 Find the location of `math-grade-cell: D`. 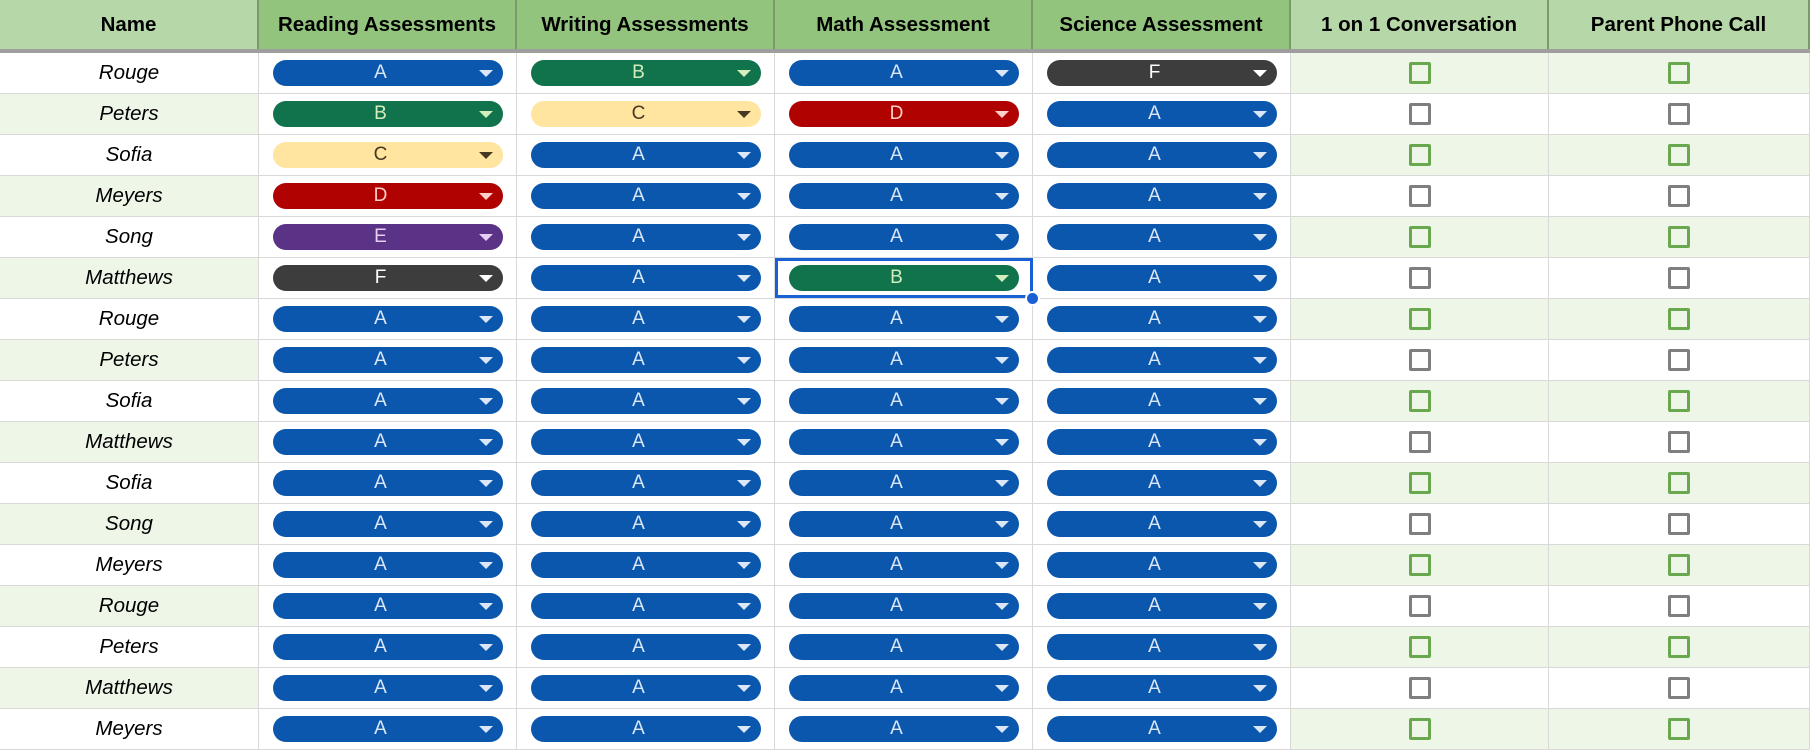

math-grade-cell: D is located at coordinates (904, 114).